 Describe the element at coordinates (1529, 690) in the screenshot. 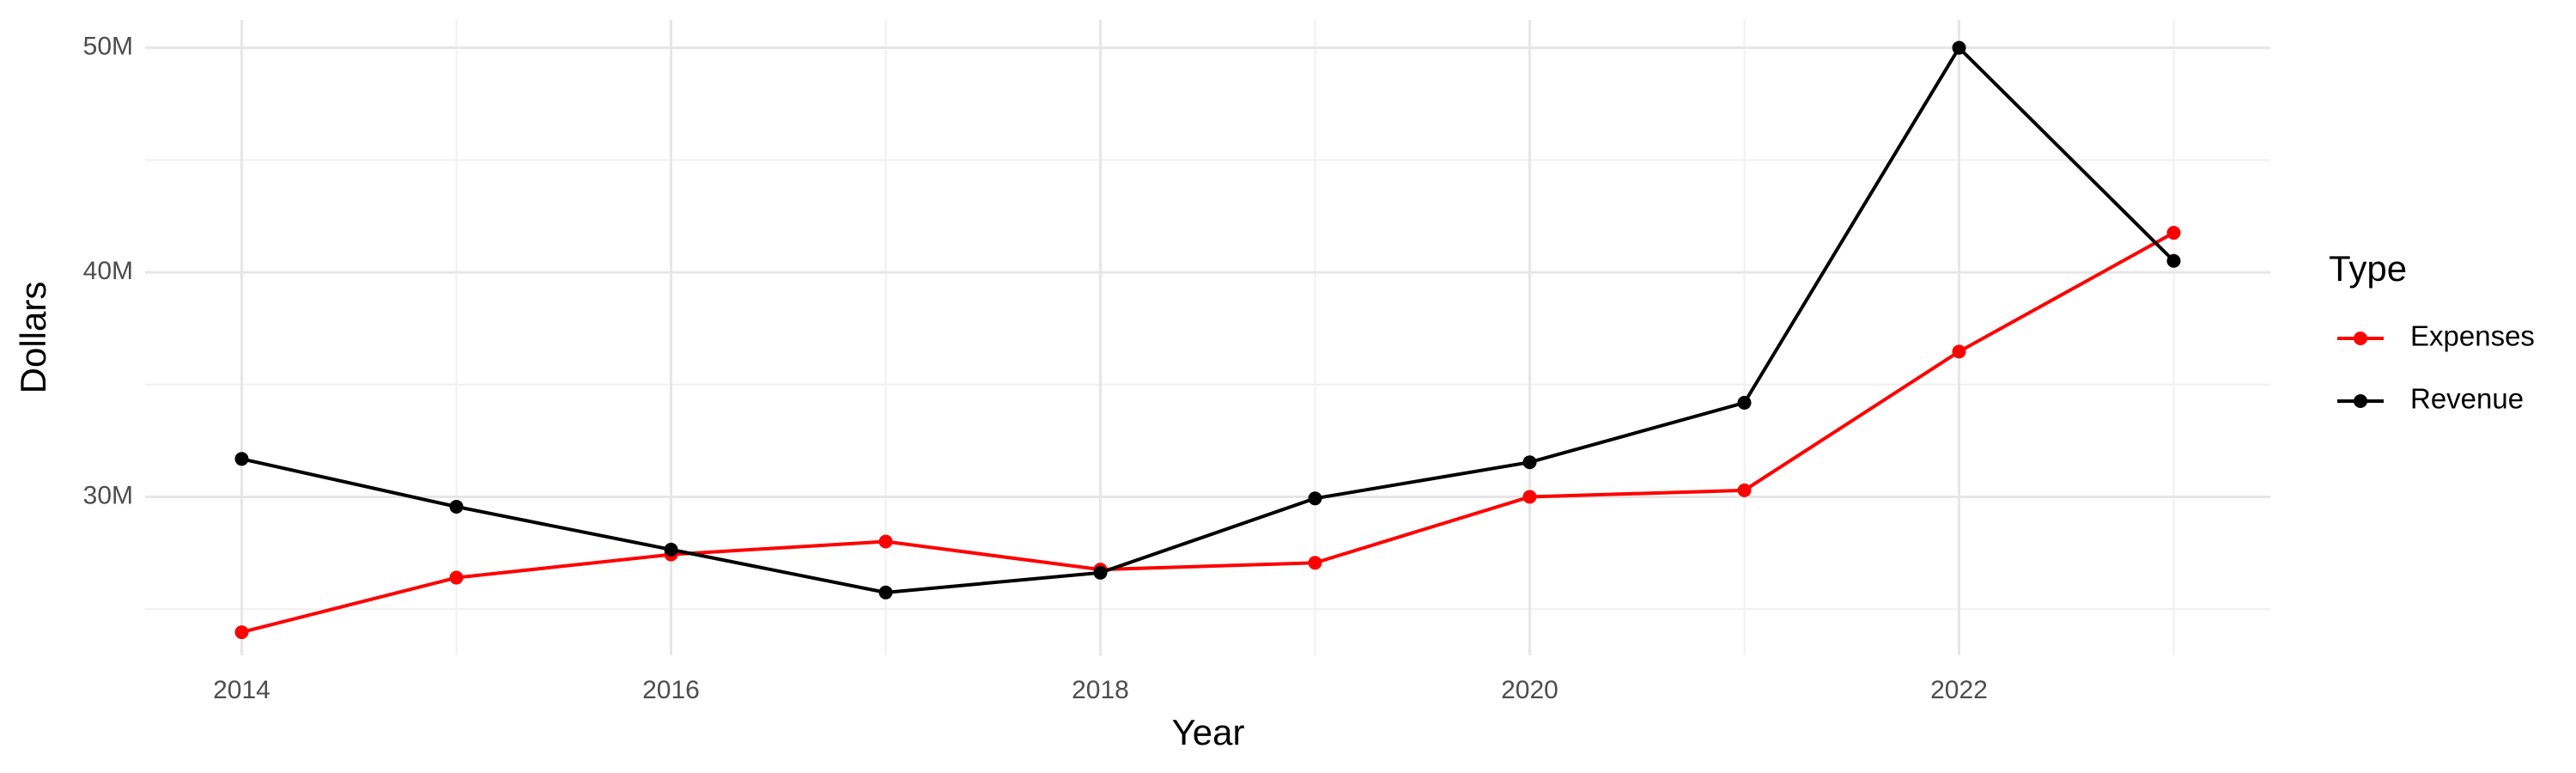

I see `x-tick-label: 2020` at that location.